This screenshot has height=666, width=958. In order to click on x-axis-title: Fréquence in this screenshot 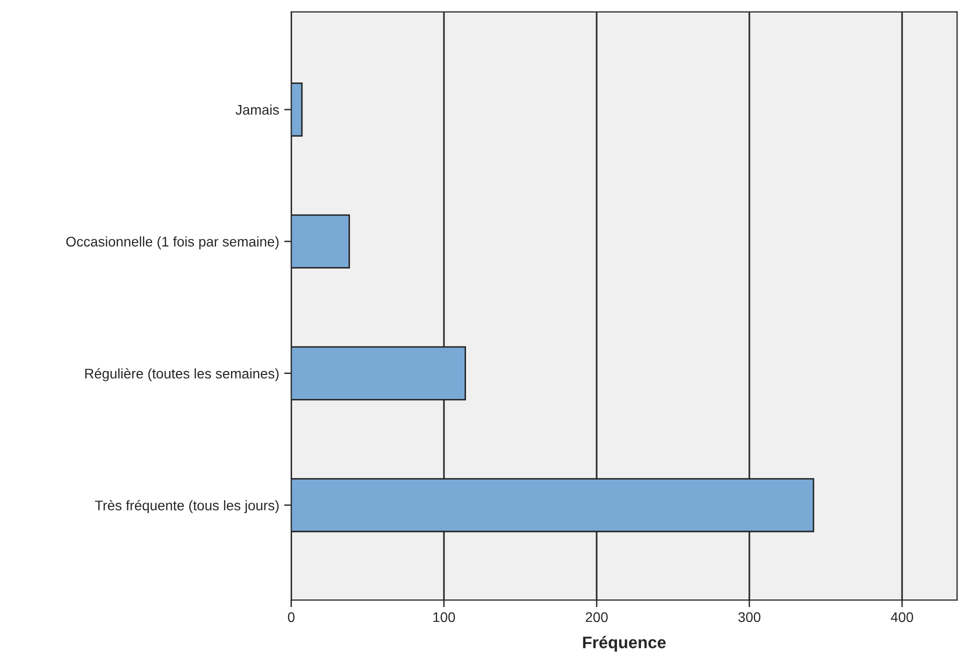, I will do `click(624, 644)`.